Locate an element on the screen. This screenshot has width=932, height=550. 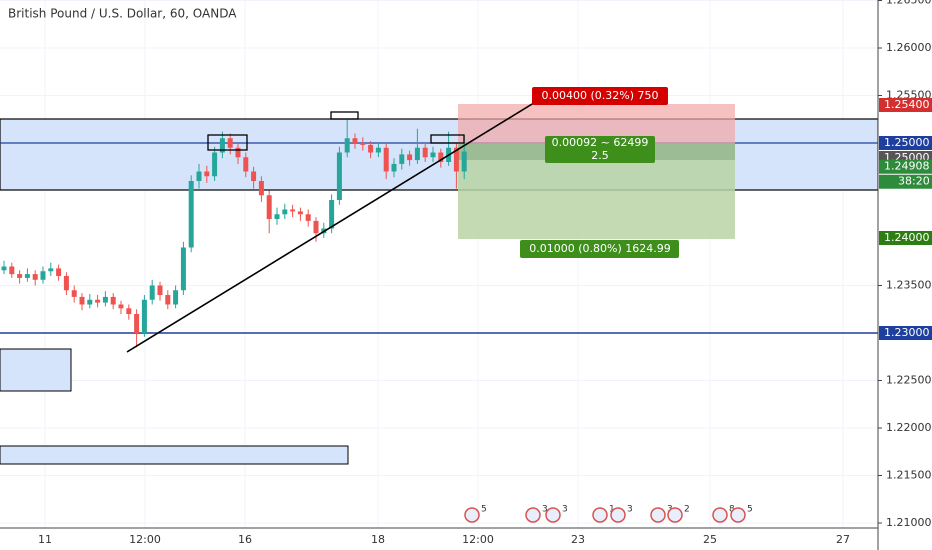
price-label: 1.26500 is located at coordinates (909, 3).